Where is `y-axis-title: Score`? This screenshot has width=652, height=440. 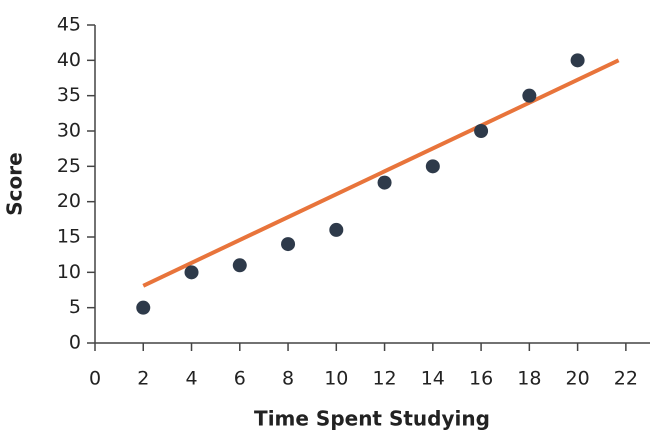 y-axis-title: Score is located at coordinates (15, 183).